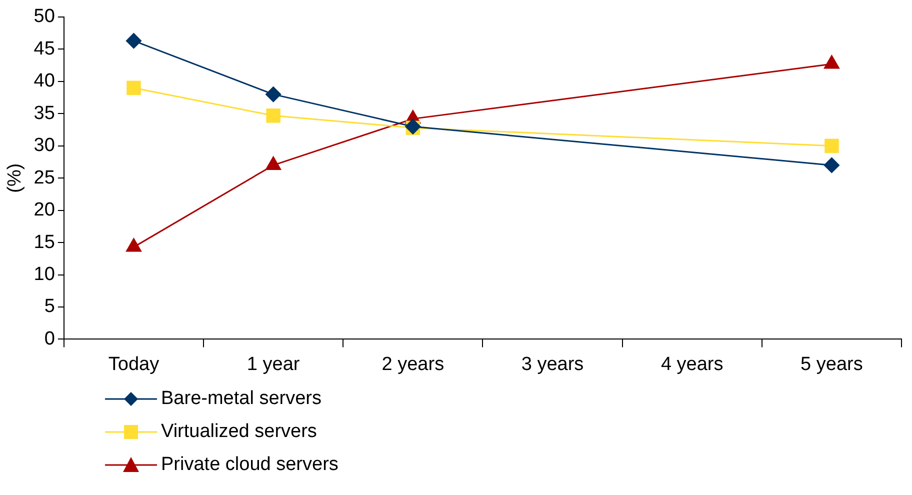 The height and width of the screenshot is (495, 912). Describe the element at coordinates (692, 364) in the screenshot. I see `x-tick-label: 4 years` at that location.